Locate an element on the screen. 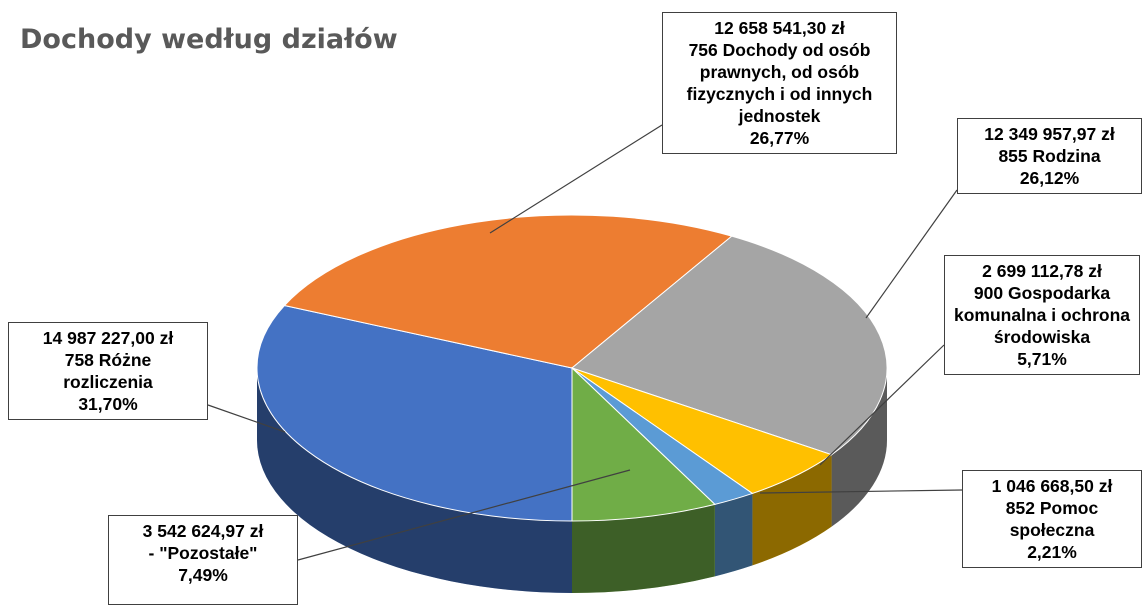 The image size is (1145, 605). percent: 26,12% is located at coordinates (1049, 178).